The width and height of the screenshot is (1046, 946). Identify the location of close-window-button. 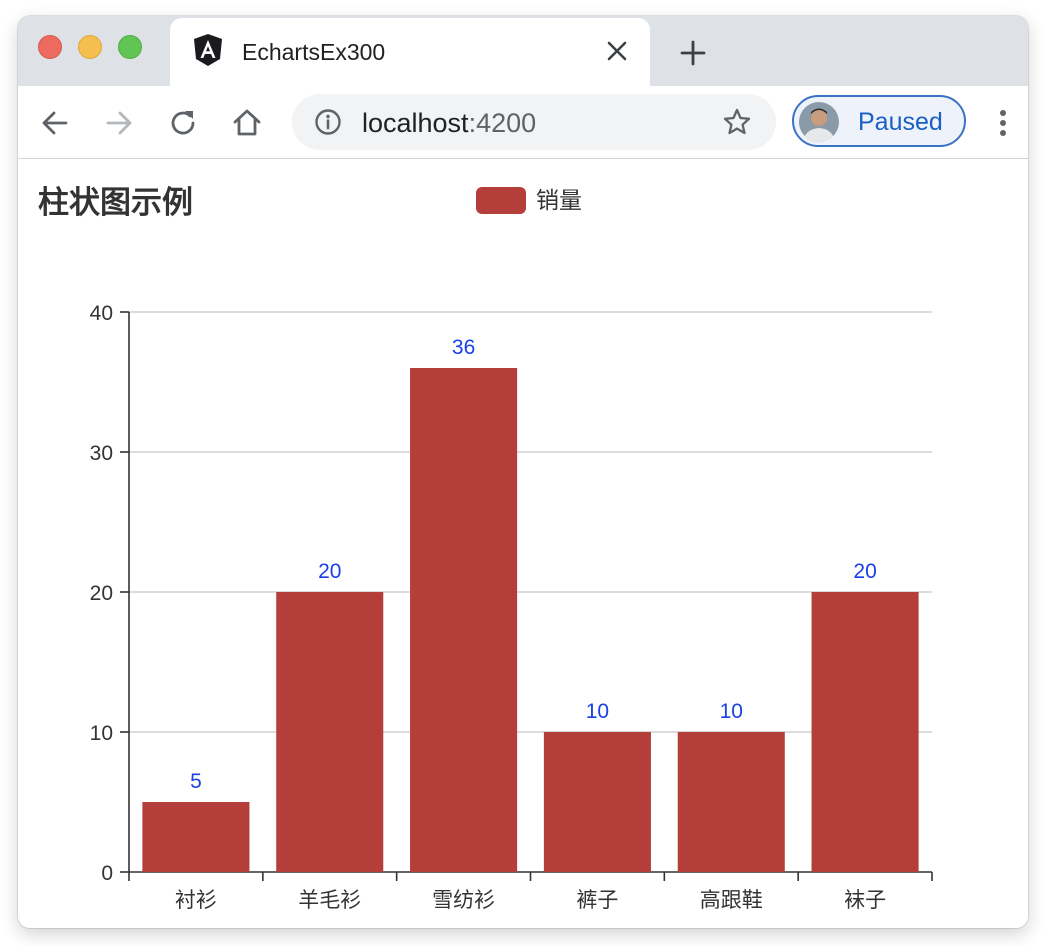
(50, 47).